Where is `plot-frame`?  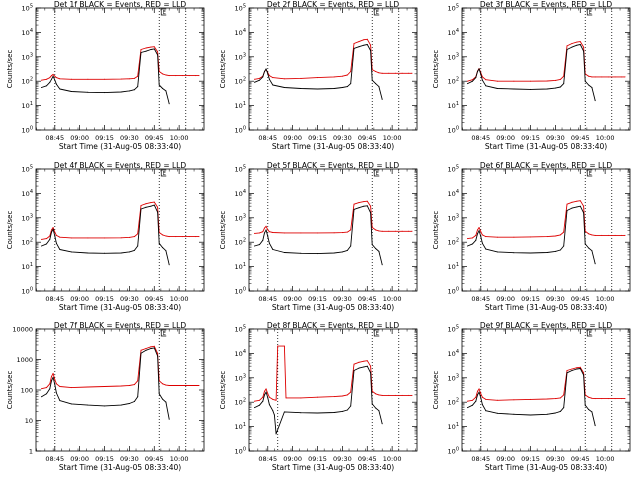
plot-frame is located at coordinates (120, 69).